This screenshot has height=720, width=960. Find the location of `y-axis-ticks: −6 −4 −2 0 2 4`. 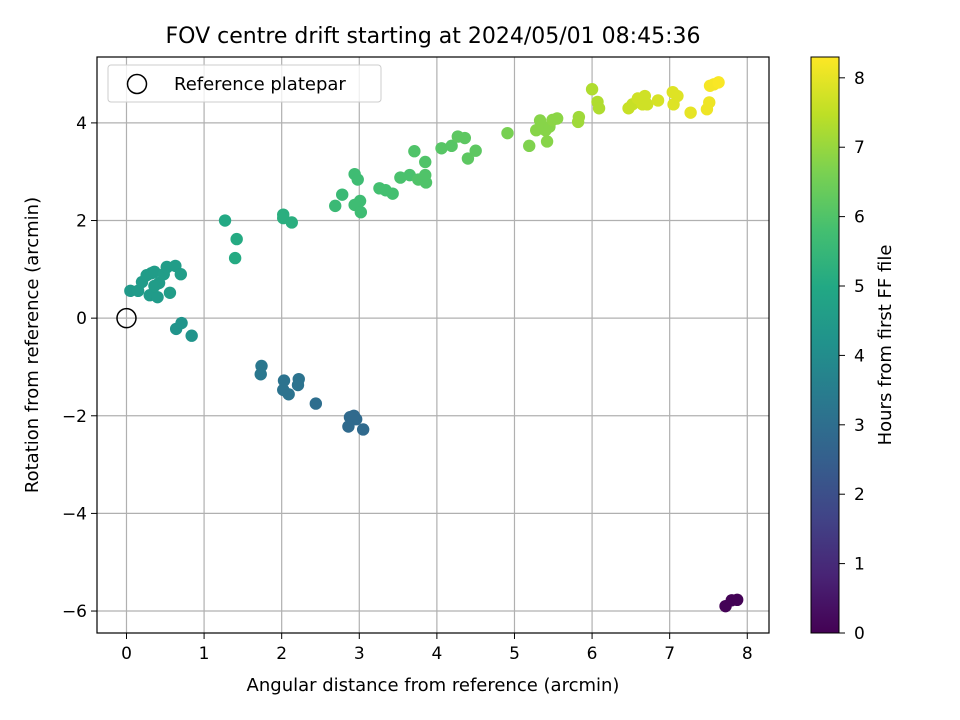

y-axis-ticks: −6 −4 −2 0 2 4 is located at coordinates (79, 368).